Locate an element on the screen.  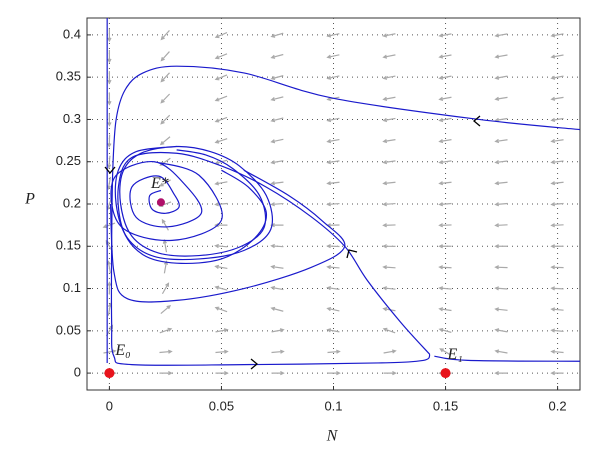
point-label: E* is located at coordinates (159, 183).